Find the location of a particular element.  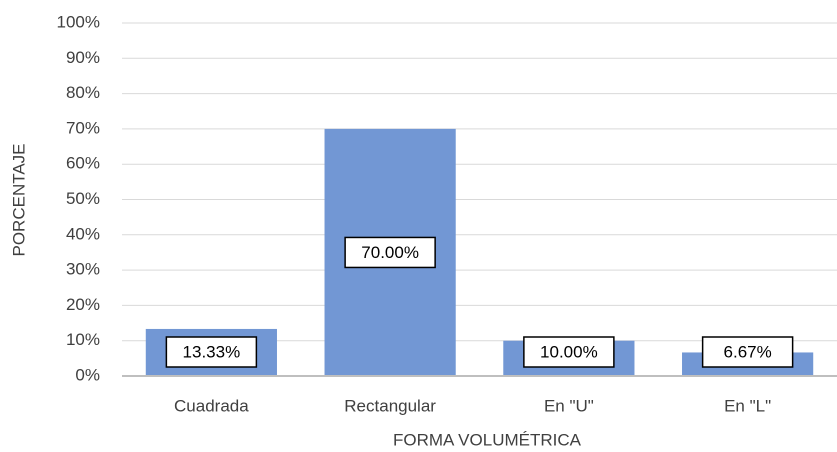

y-tick-label: 100% is located at coordinates (78, 21).